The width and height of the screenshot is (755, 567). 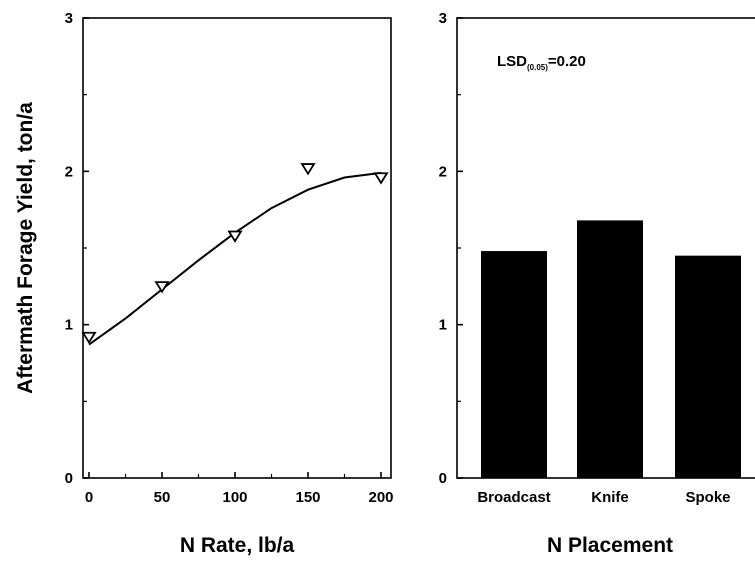 I want to click on data-points, so click(x=235, y=254).